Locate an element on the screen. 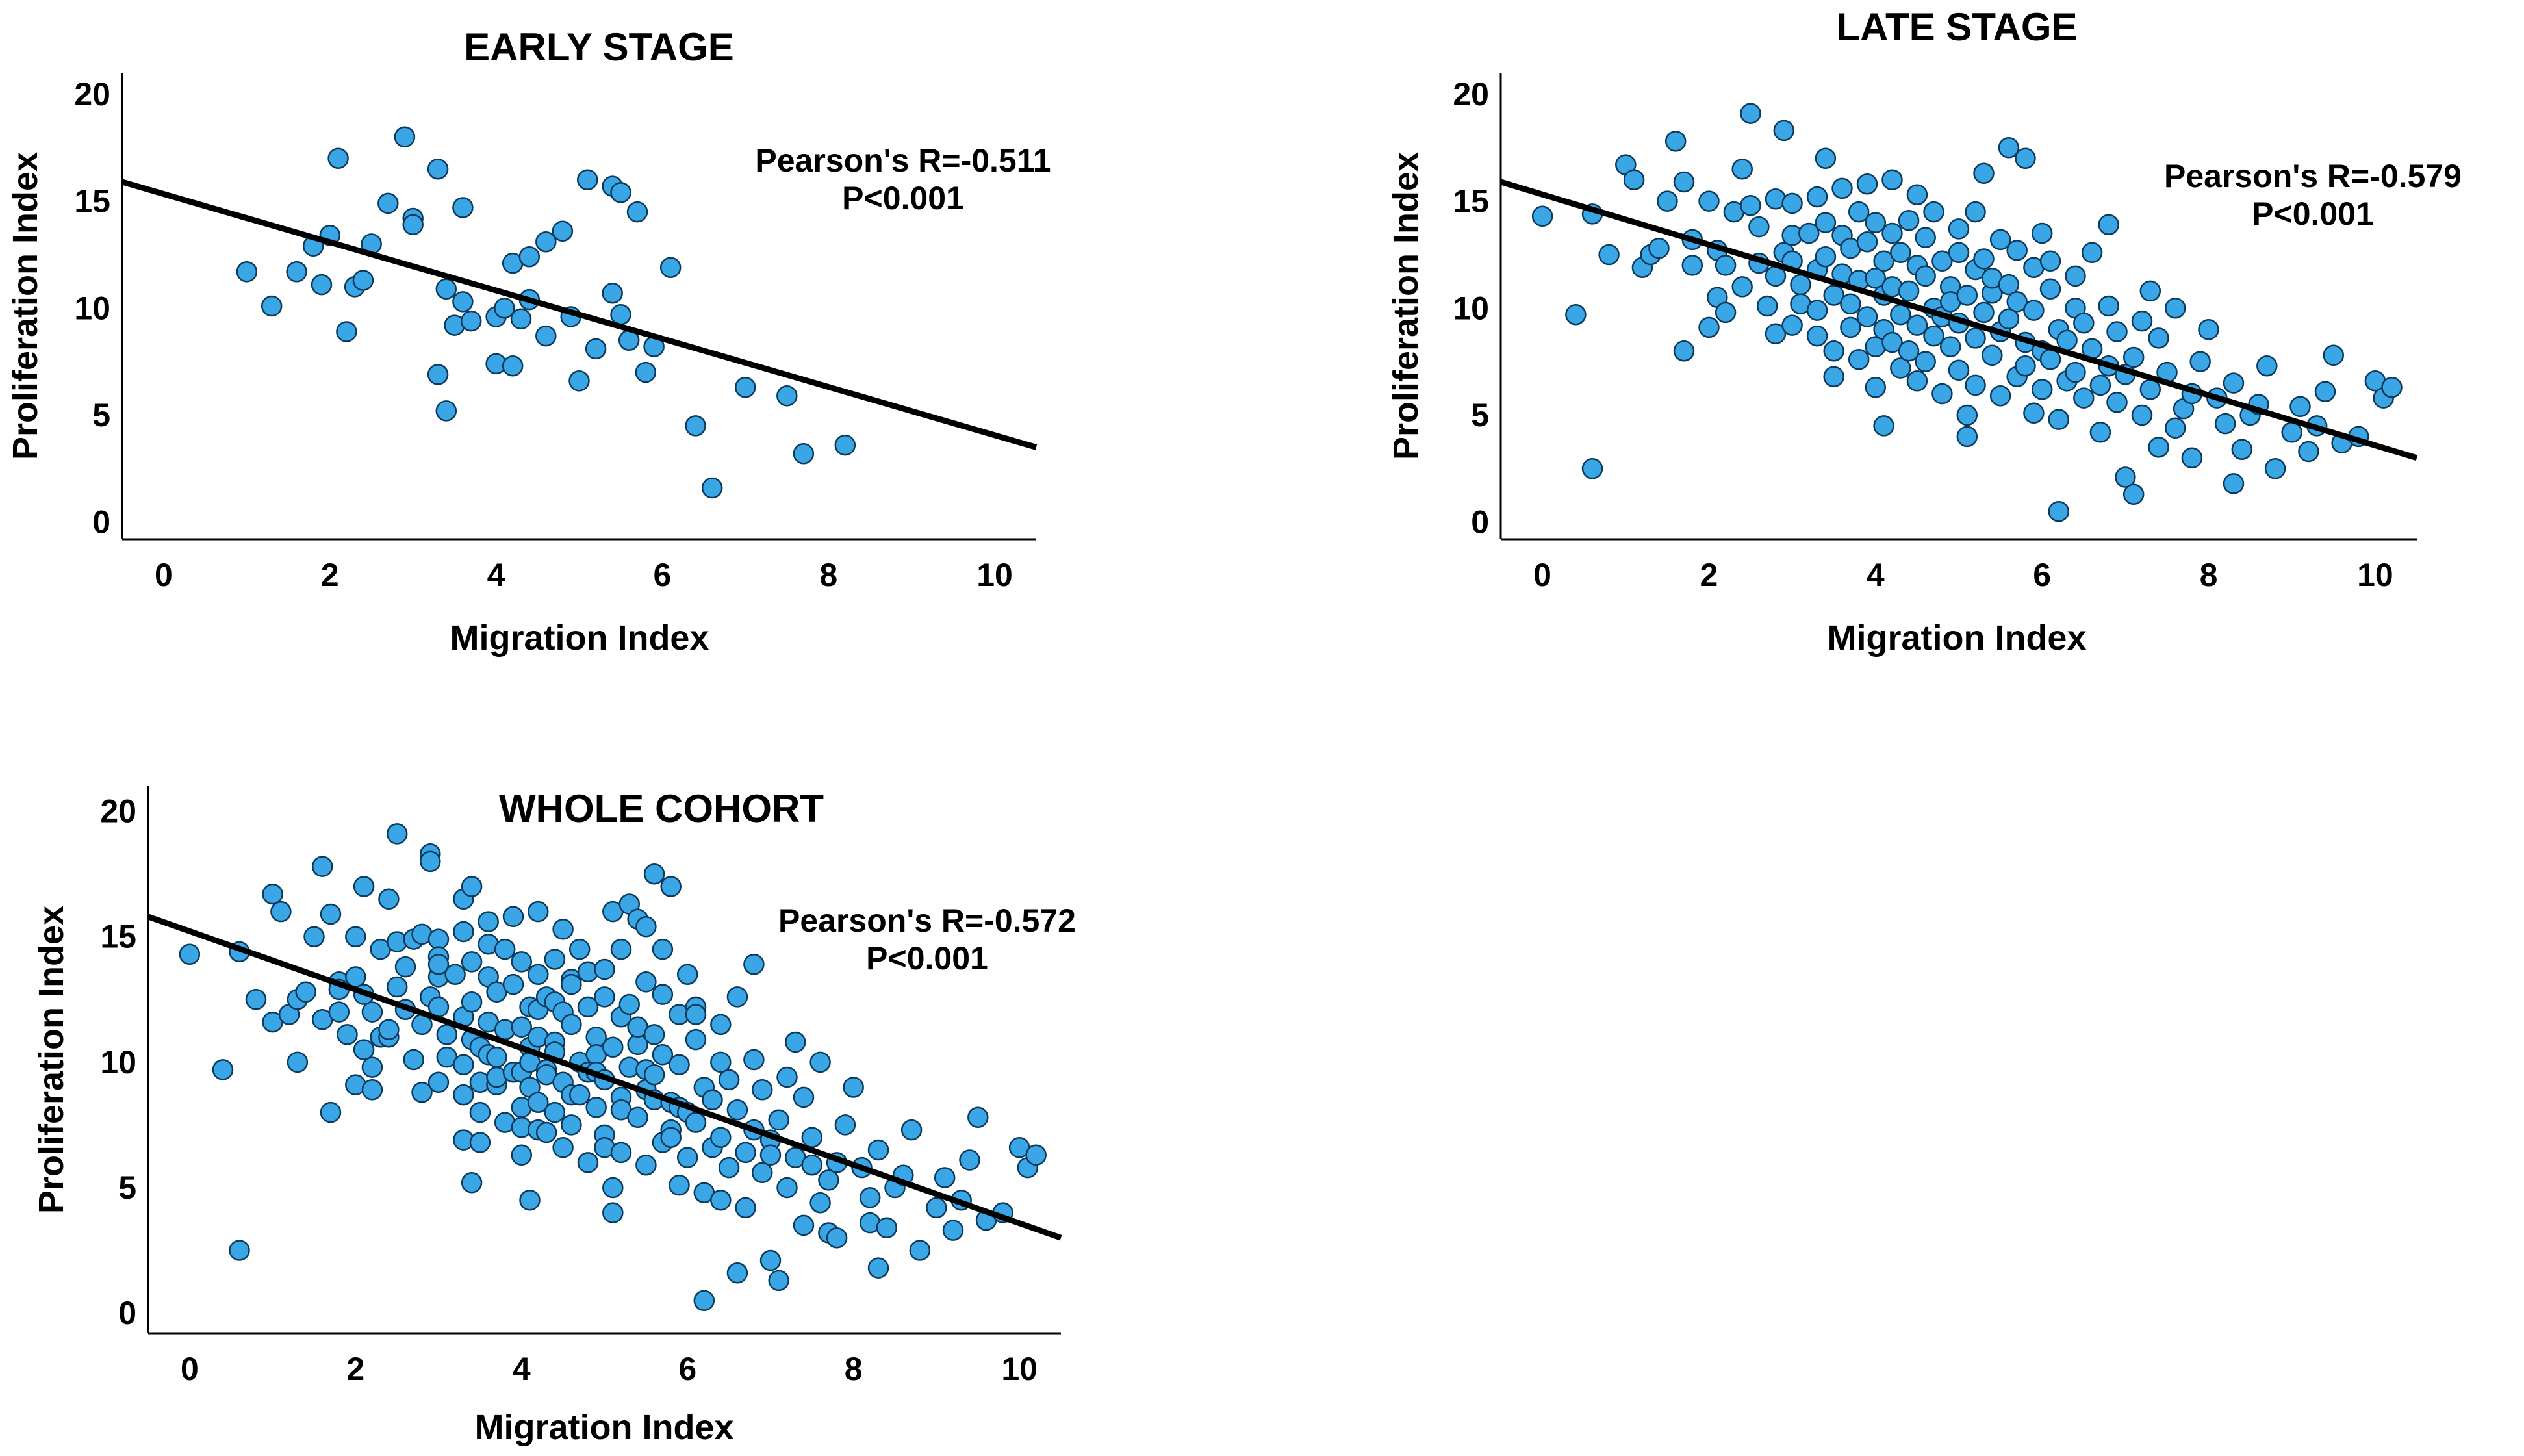 The height and width of the screenshot is (1456, 2524). chart-title: LATE STAGE is located at coordinates (1956, 27).